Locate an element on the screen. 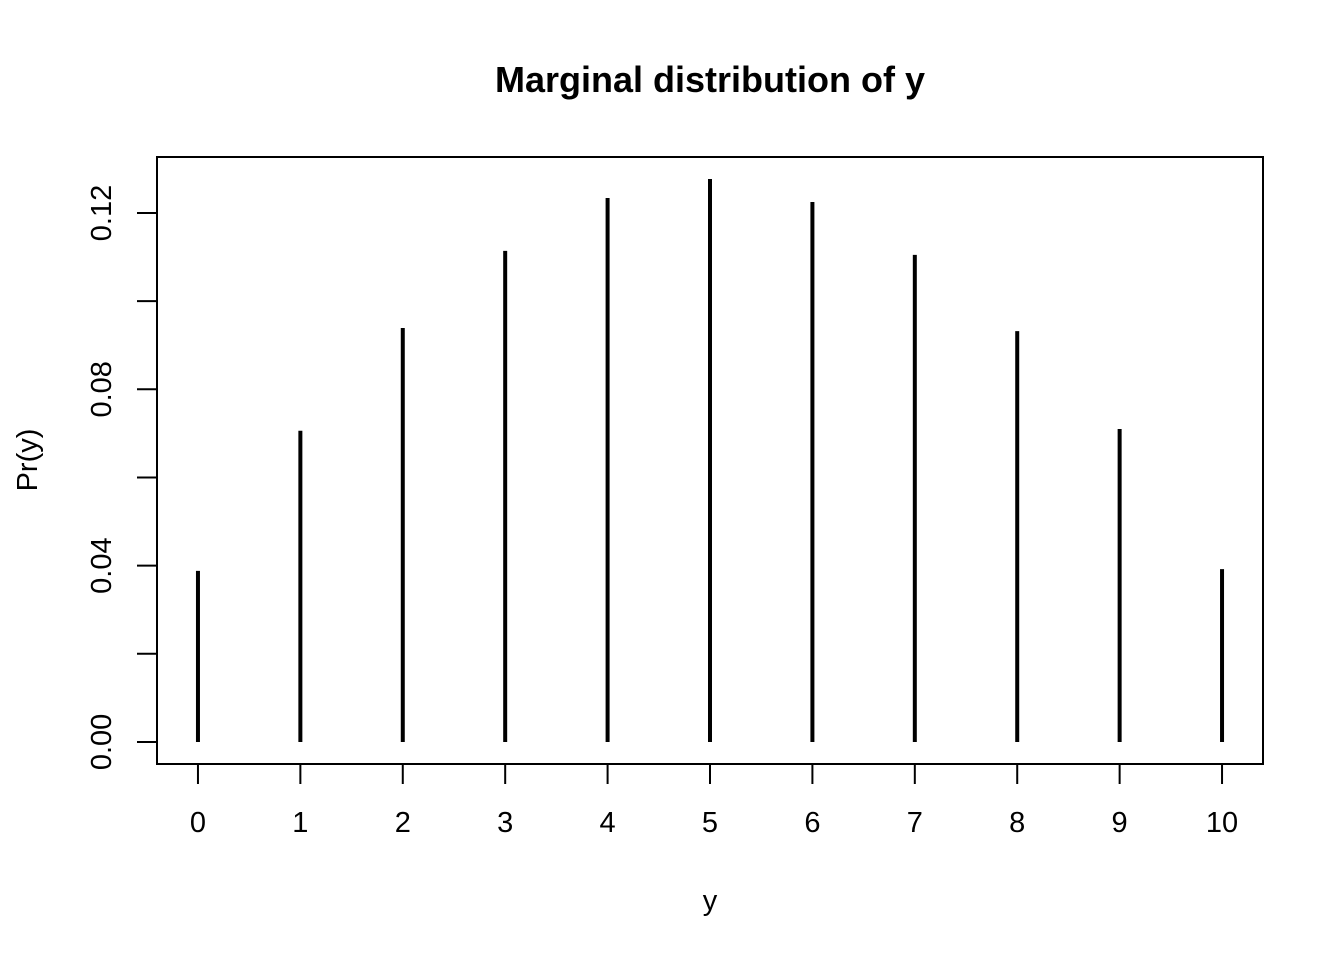 The height and width of the screenshot is (960, 1344). x-axis: 0 1 2 3 4 5 6 7 8 9 10 is located at coordinates (714, 801).